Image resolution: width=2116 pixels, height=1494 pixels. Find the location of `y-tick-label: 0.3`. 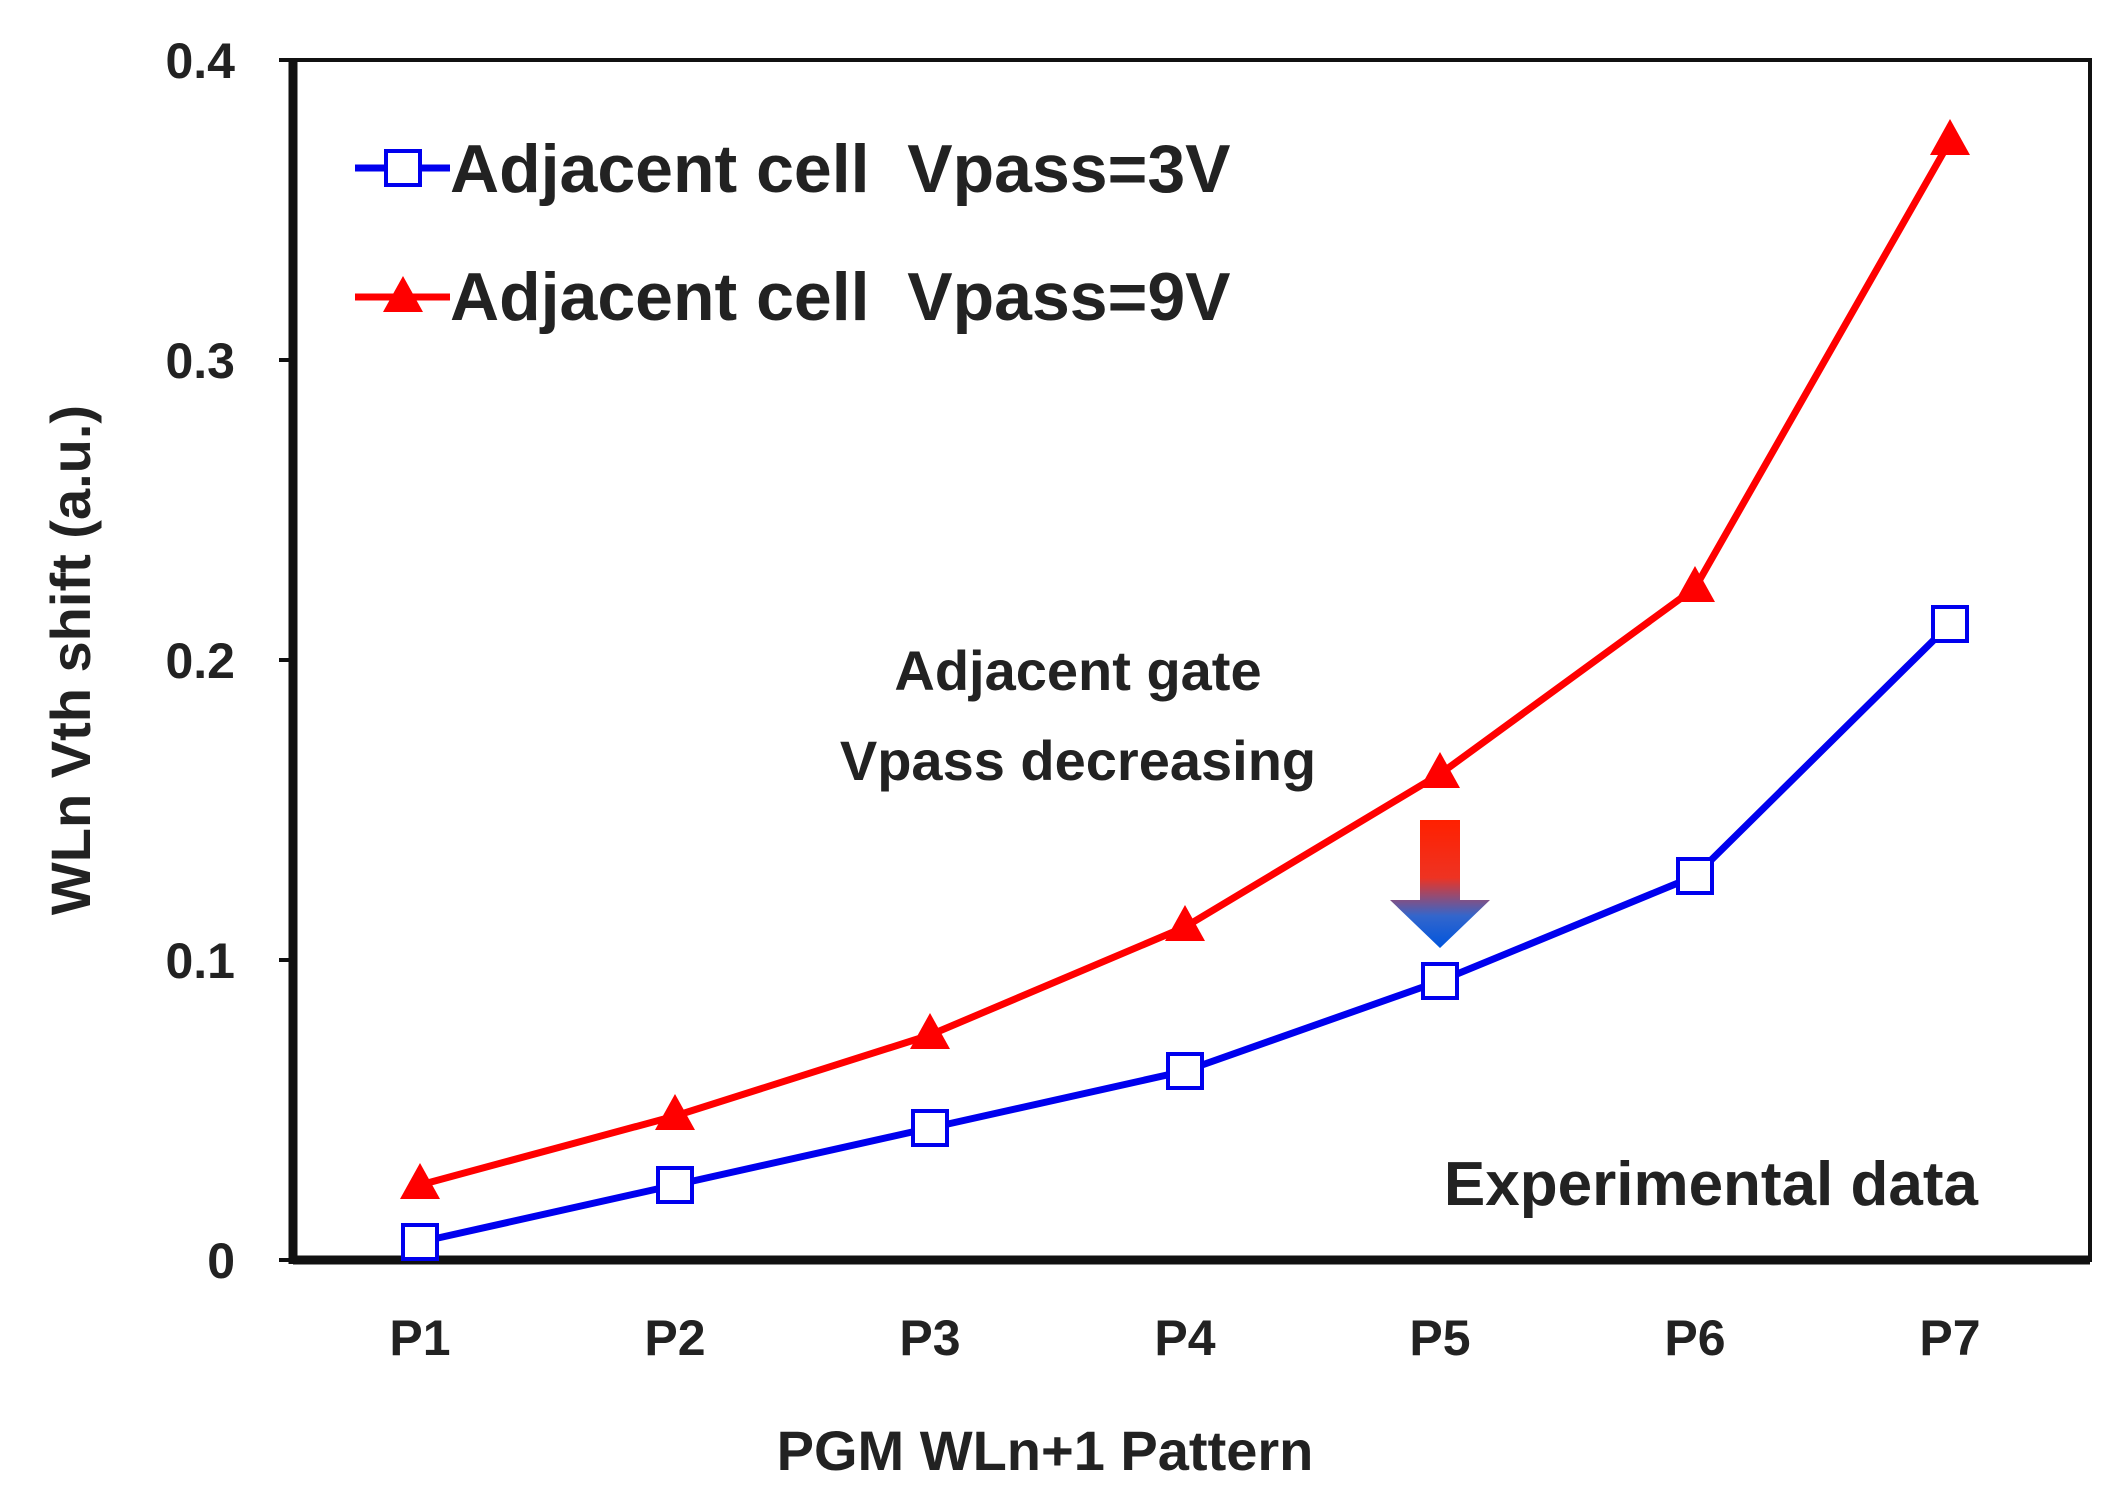

y-tick-label: 0.3 is located at coordinates (200, 361).